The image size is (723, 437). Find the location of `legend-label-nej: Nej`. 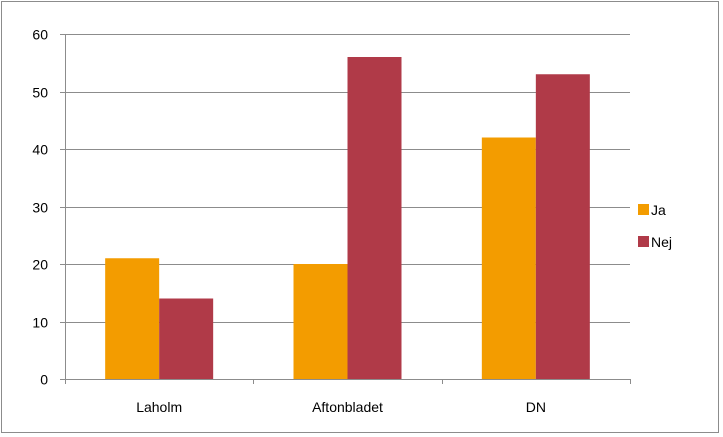

legend-label-nej: Nej is located at coordinates (661, 242).